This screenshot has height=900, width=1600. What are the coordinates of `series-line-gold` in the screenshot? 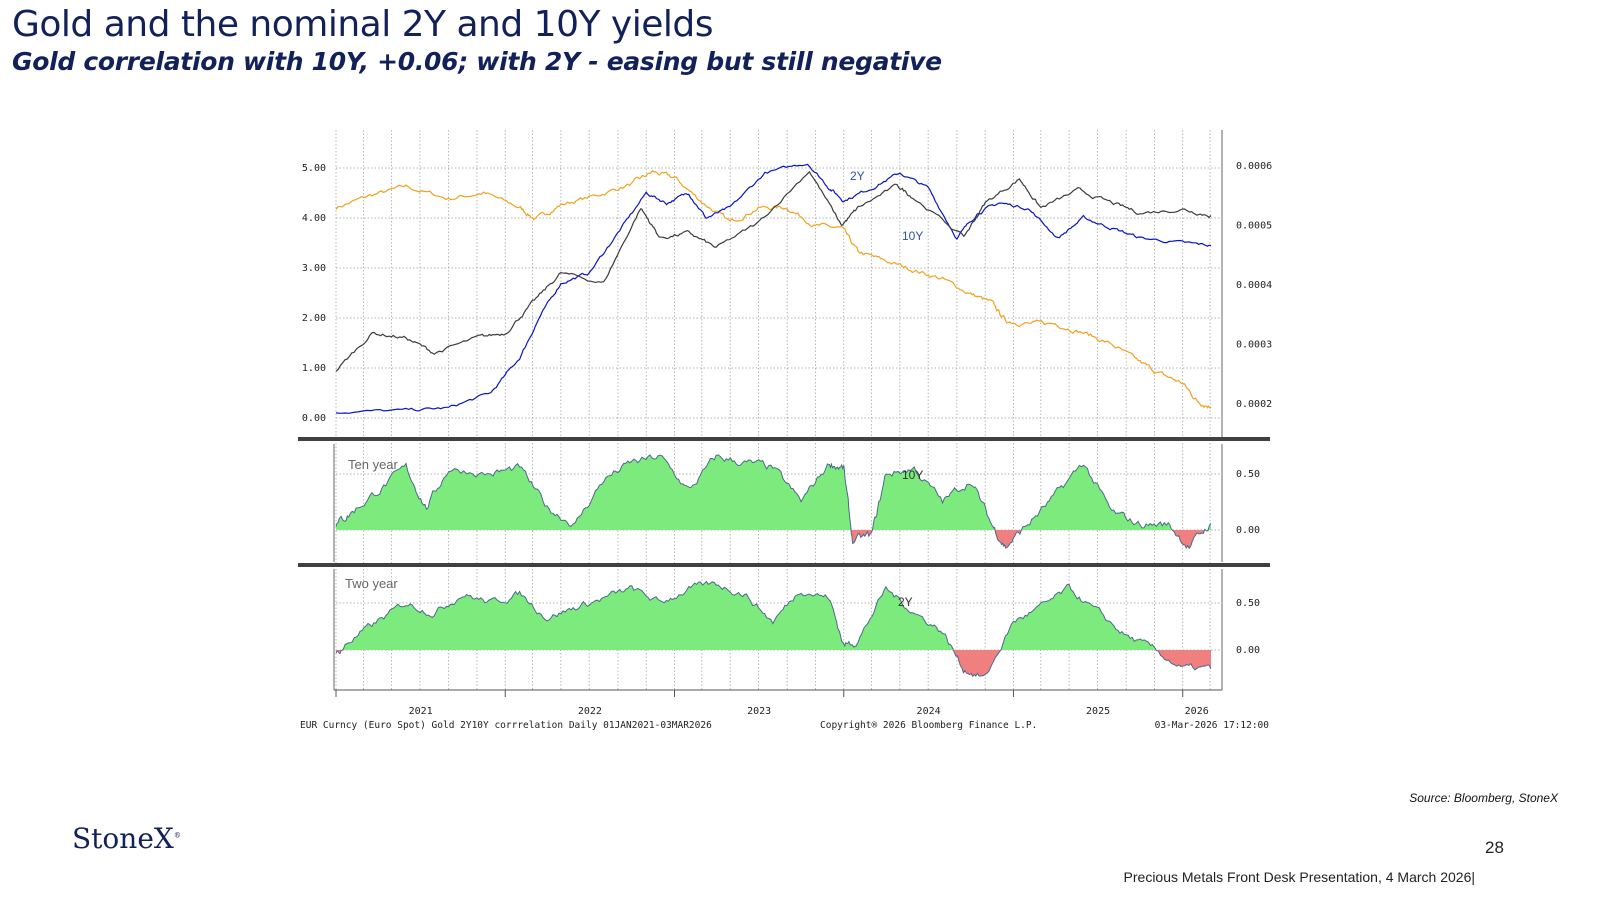 It's located at (773, 289).